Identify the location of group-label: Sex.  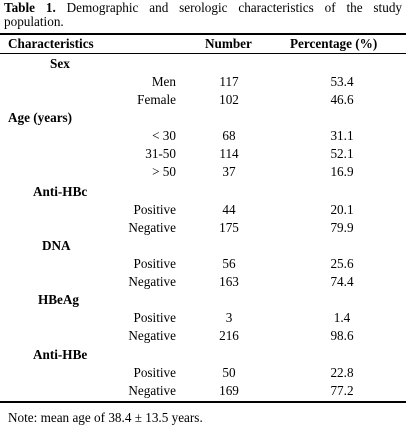
(60, 63).